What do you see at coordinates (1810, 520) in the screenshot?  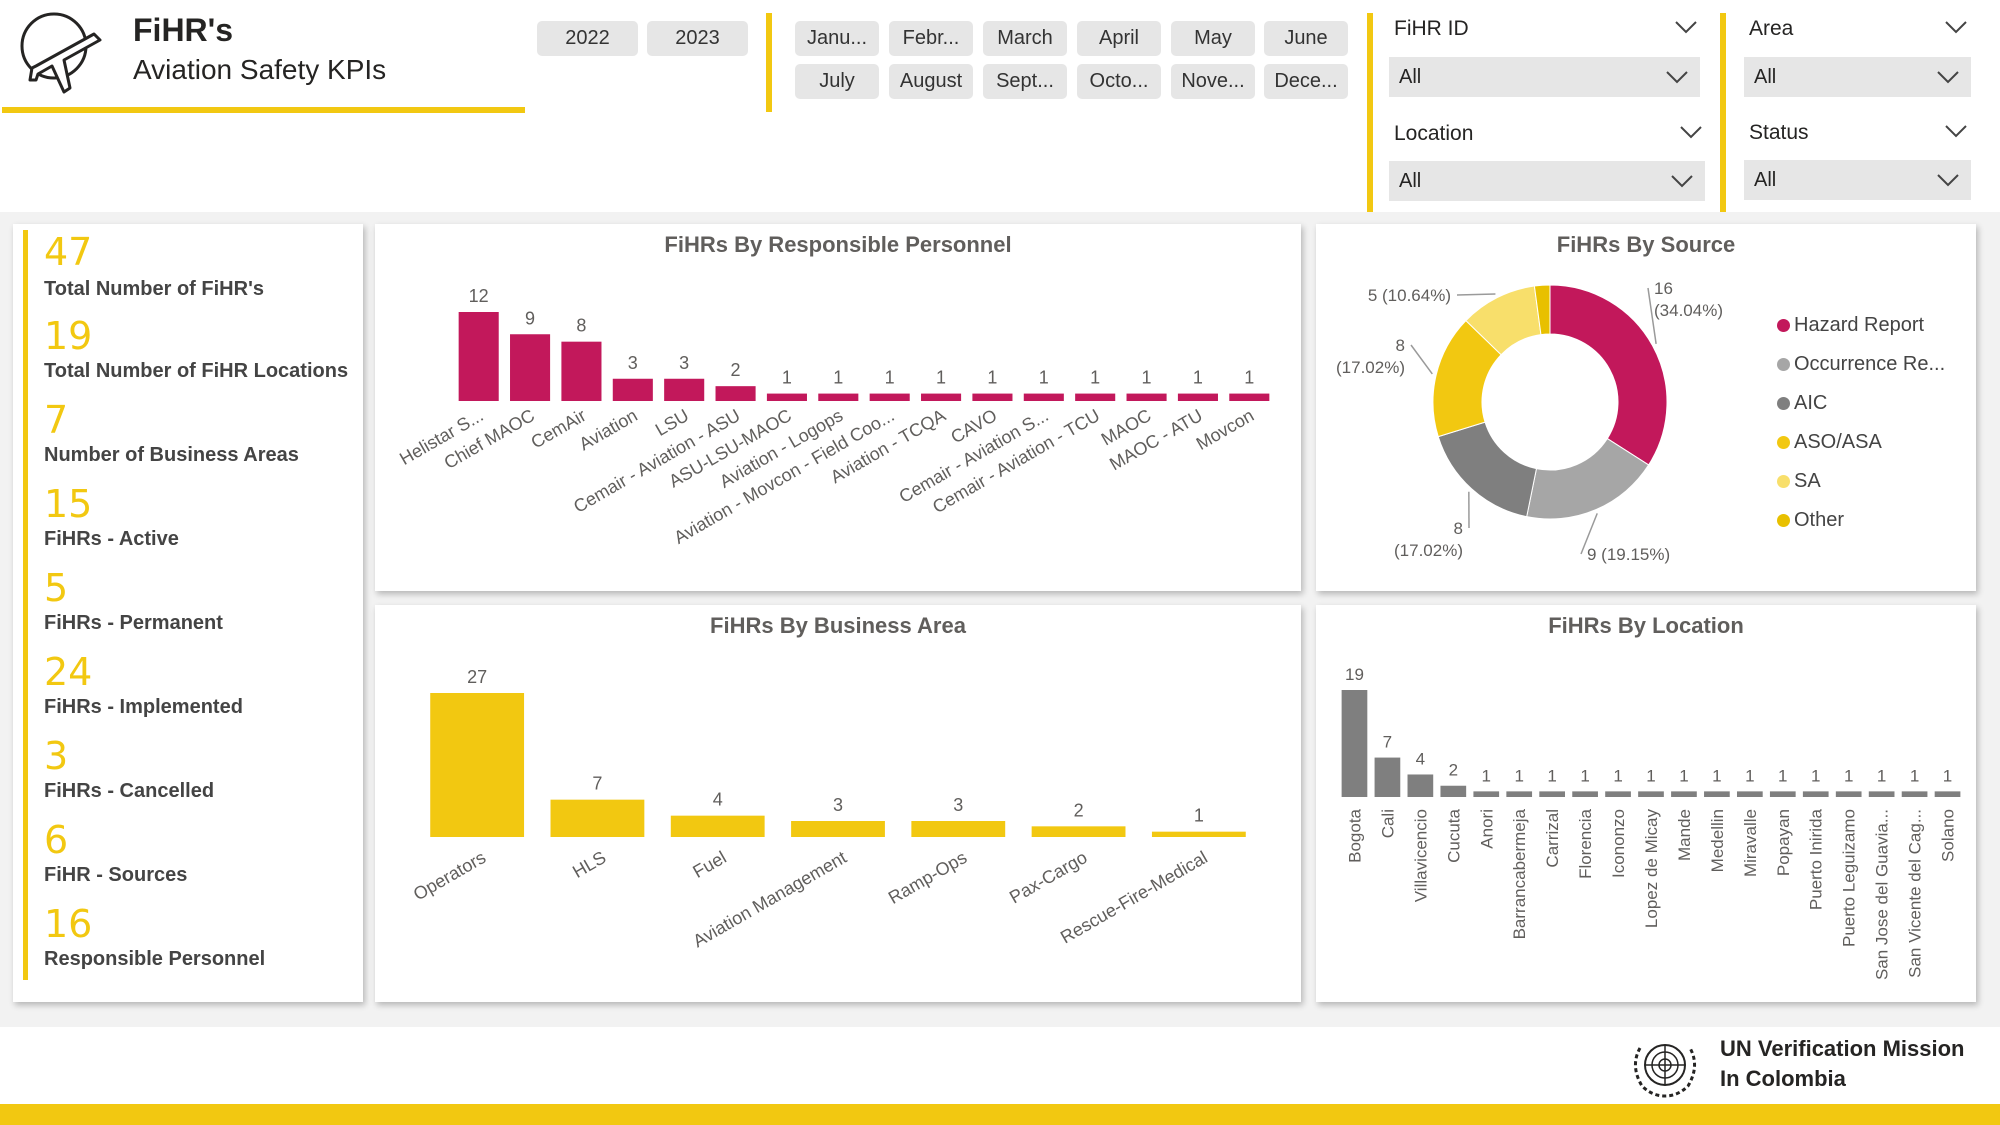 I see `legend-item: Other` at bounding box center [1810, 520].